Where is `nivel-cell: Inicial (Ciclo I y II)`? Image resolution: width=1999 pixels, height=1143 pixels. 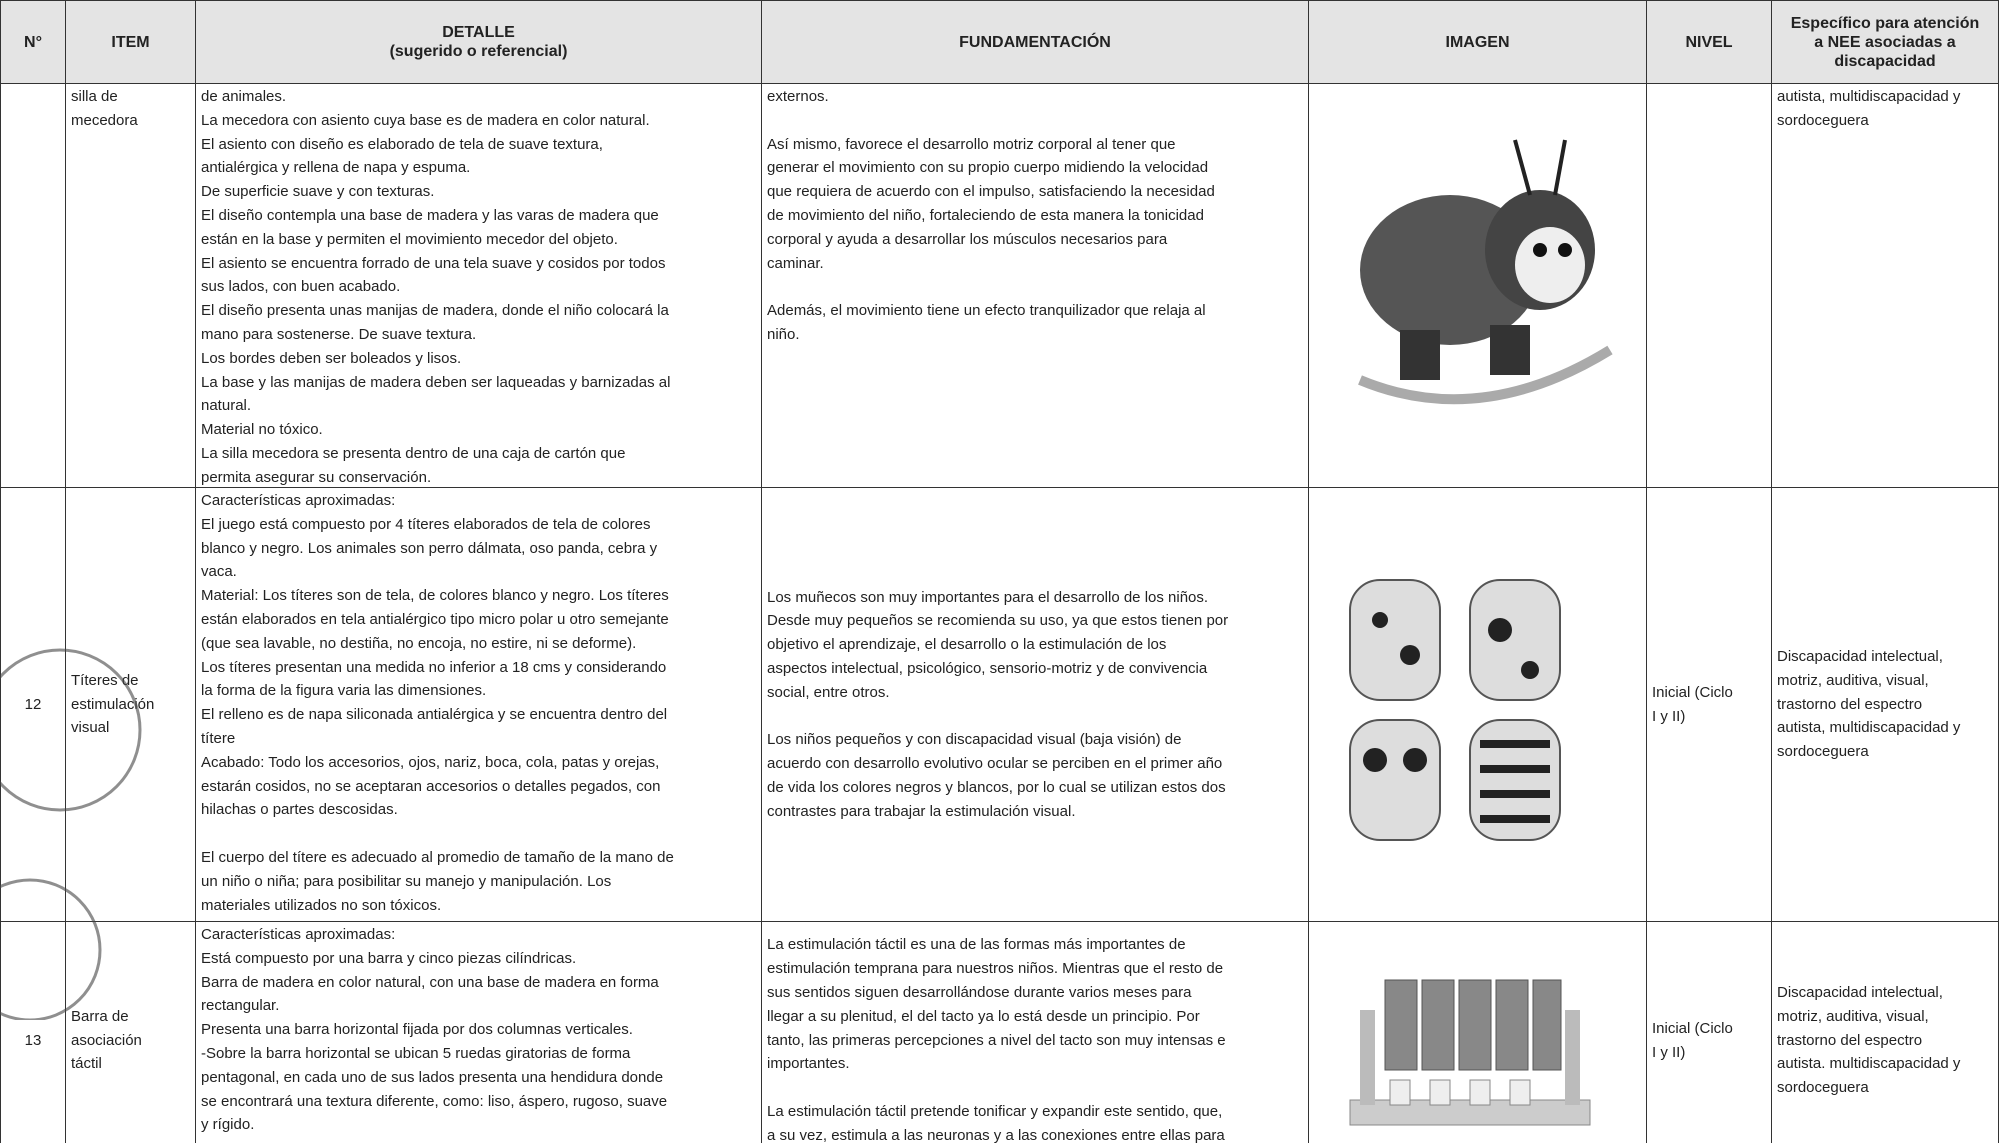
nivel-cell: Inicial (Ciclo I y II) is located at coordinates (1709, 705).